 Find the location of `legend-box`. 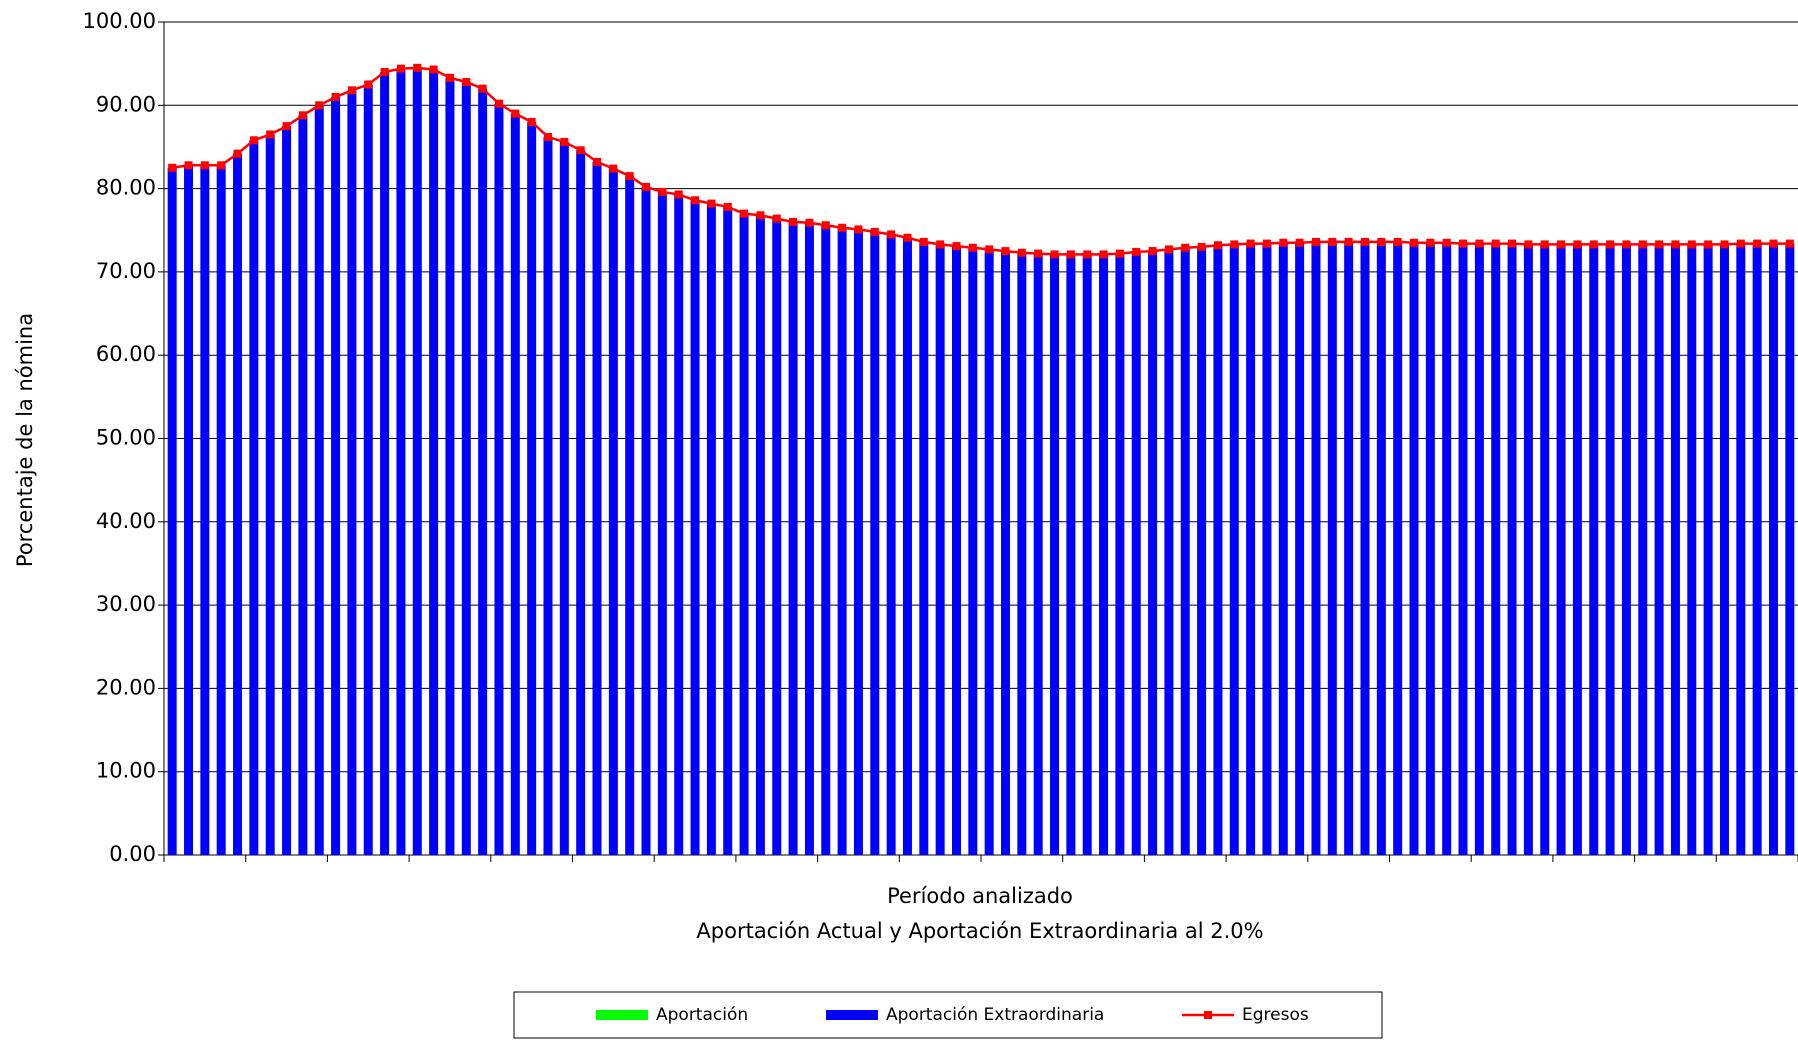

legend-box is located at coordinates (948, 1015).